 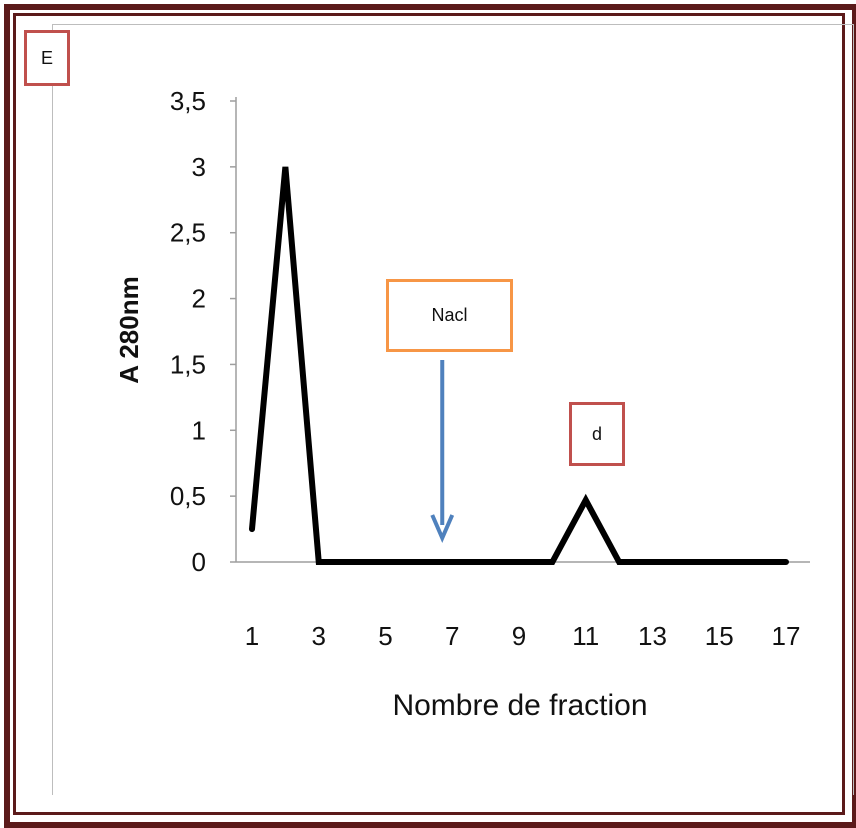 I want to click on x-tick-label: 13, so click(x=652, y=636).